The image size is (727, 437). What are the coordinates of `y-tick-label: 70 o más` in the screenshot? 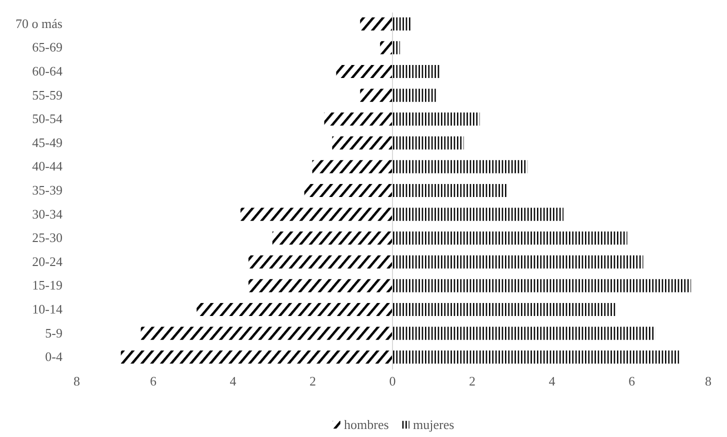 It's located at (39, 23).